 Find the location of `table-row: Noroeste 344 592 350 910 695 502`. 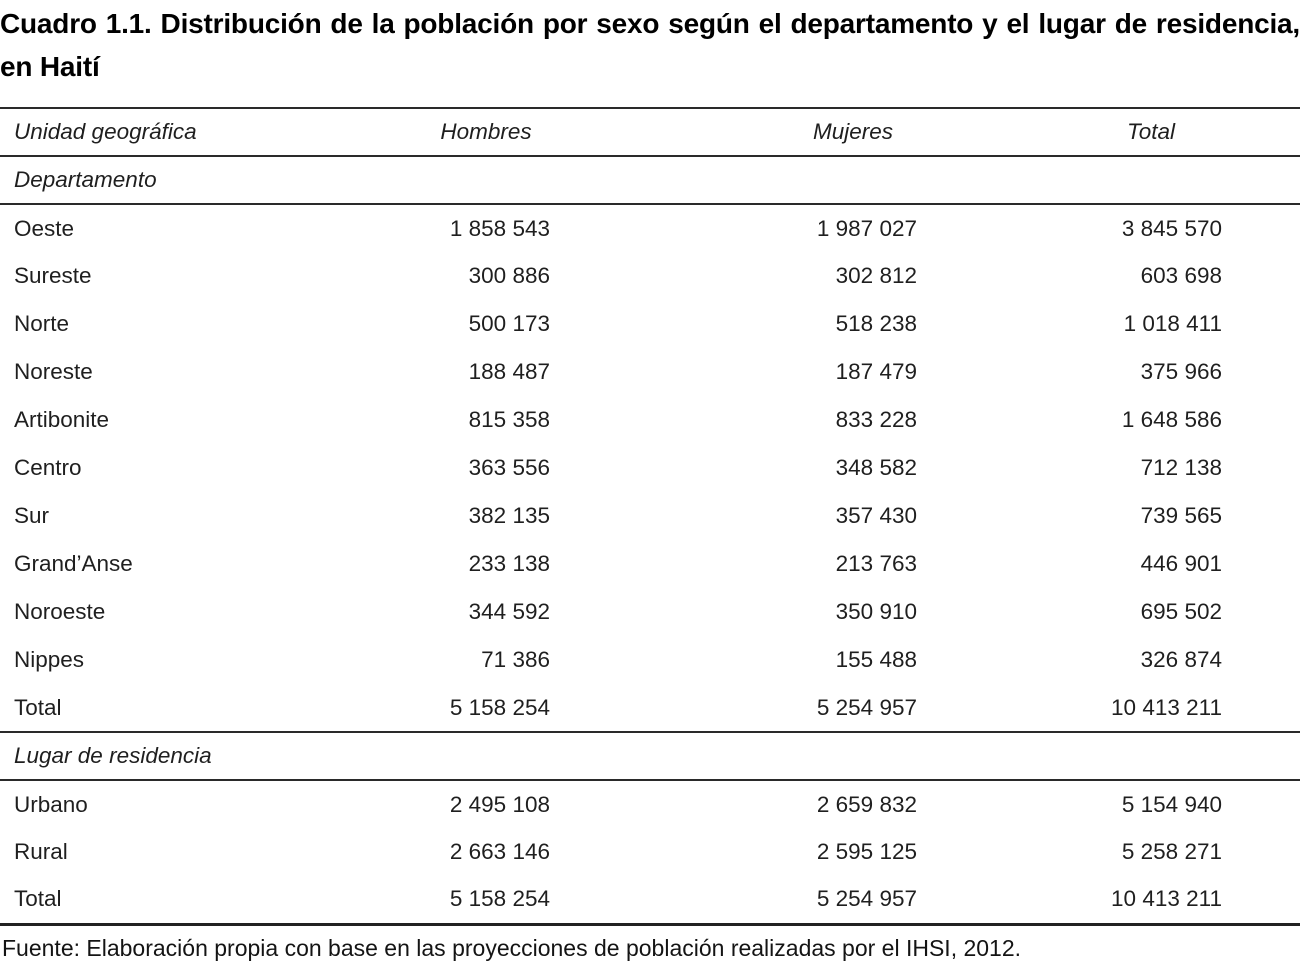

table-row: Noroeste 344 592 350 910 695 502 is located at coordinates (650, 612).